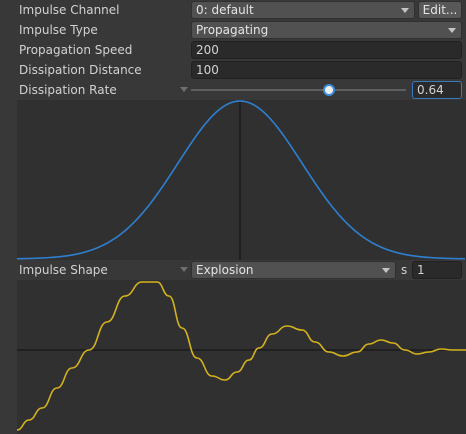 The image size is (466, 434). What do you see at coordinates (63, 270) in the screenshot?
I see `impulse-shape-label: Impulse Shape` at bounding box center [63, 270].